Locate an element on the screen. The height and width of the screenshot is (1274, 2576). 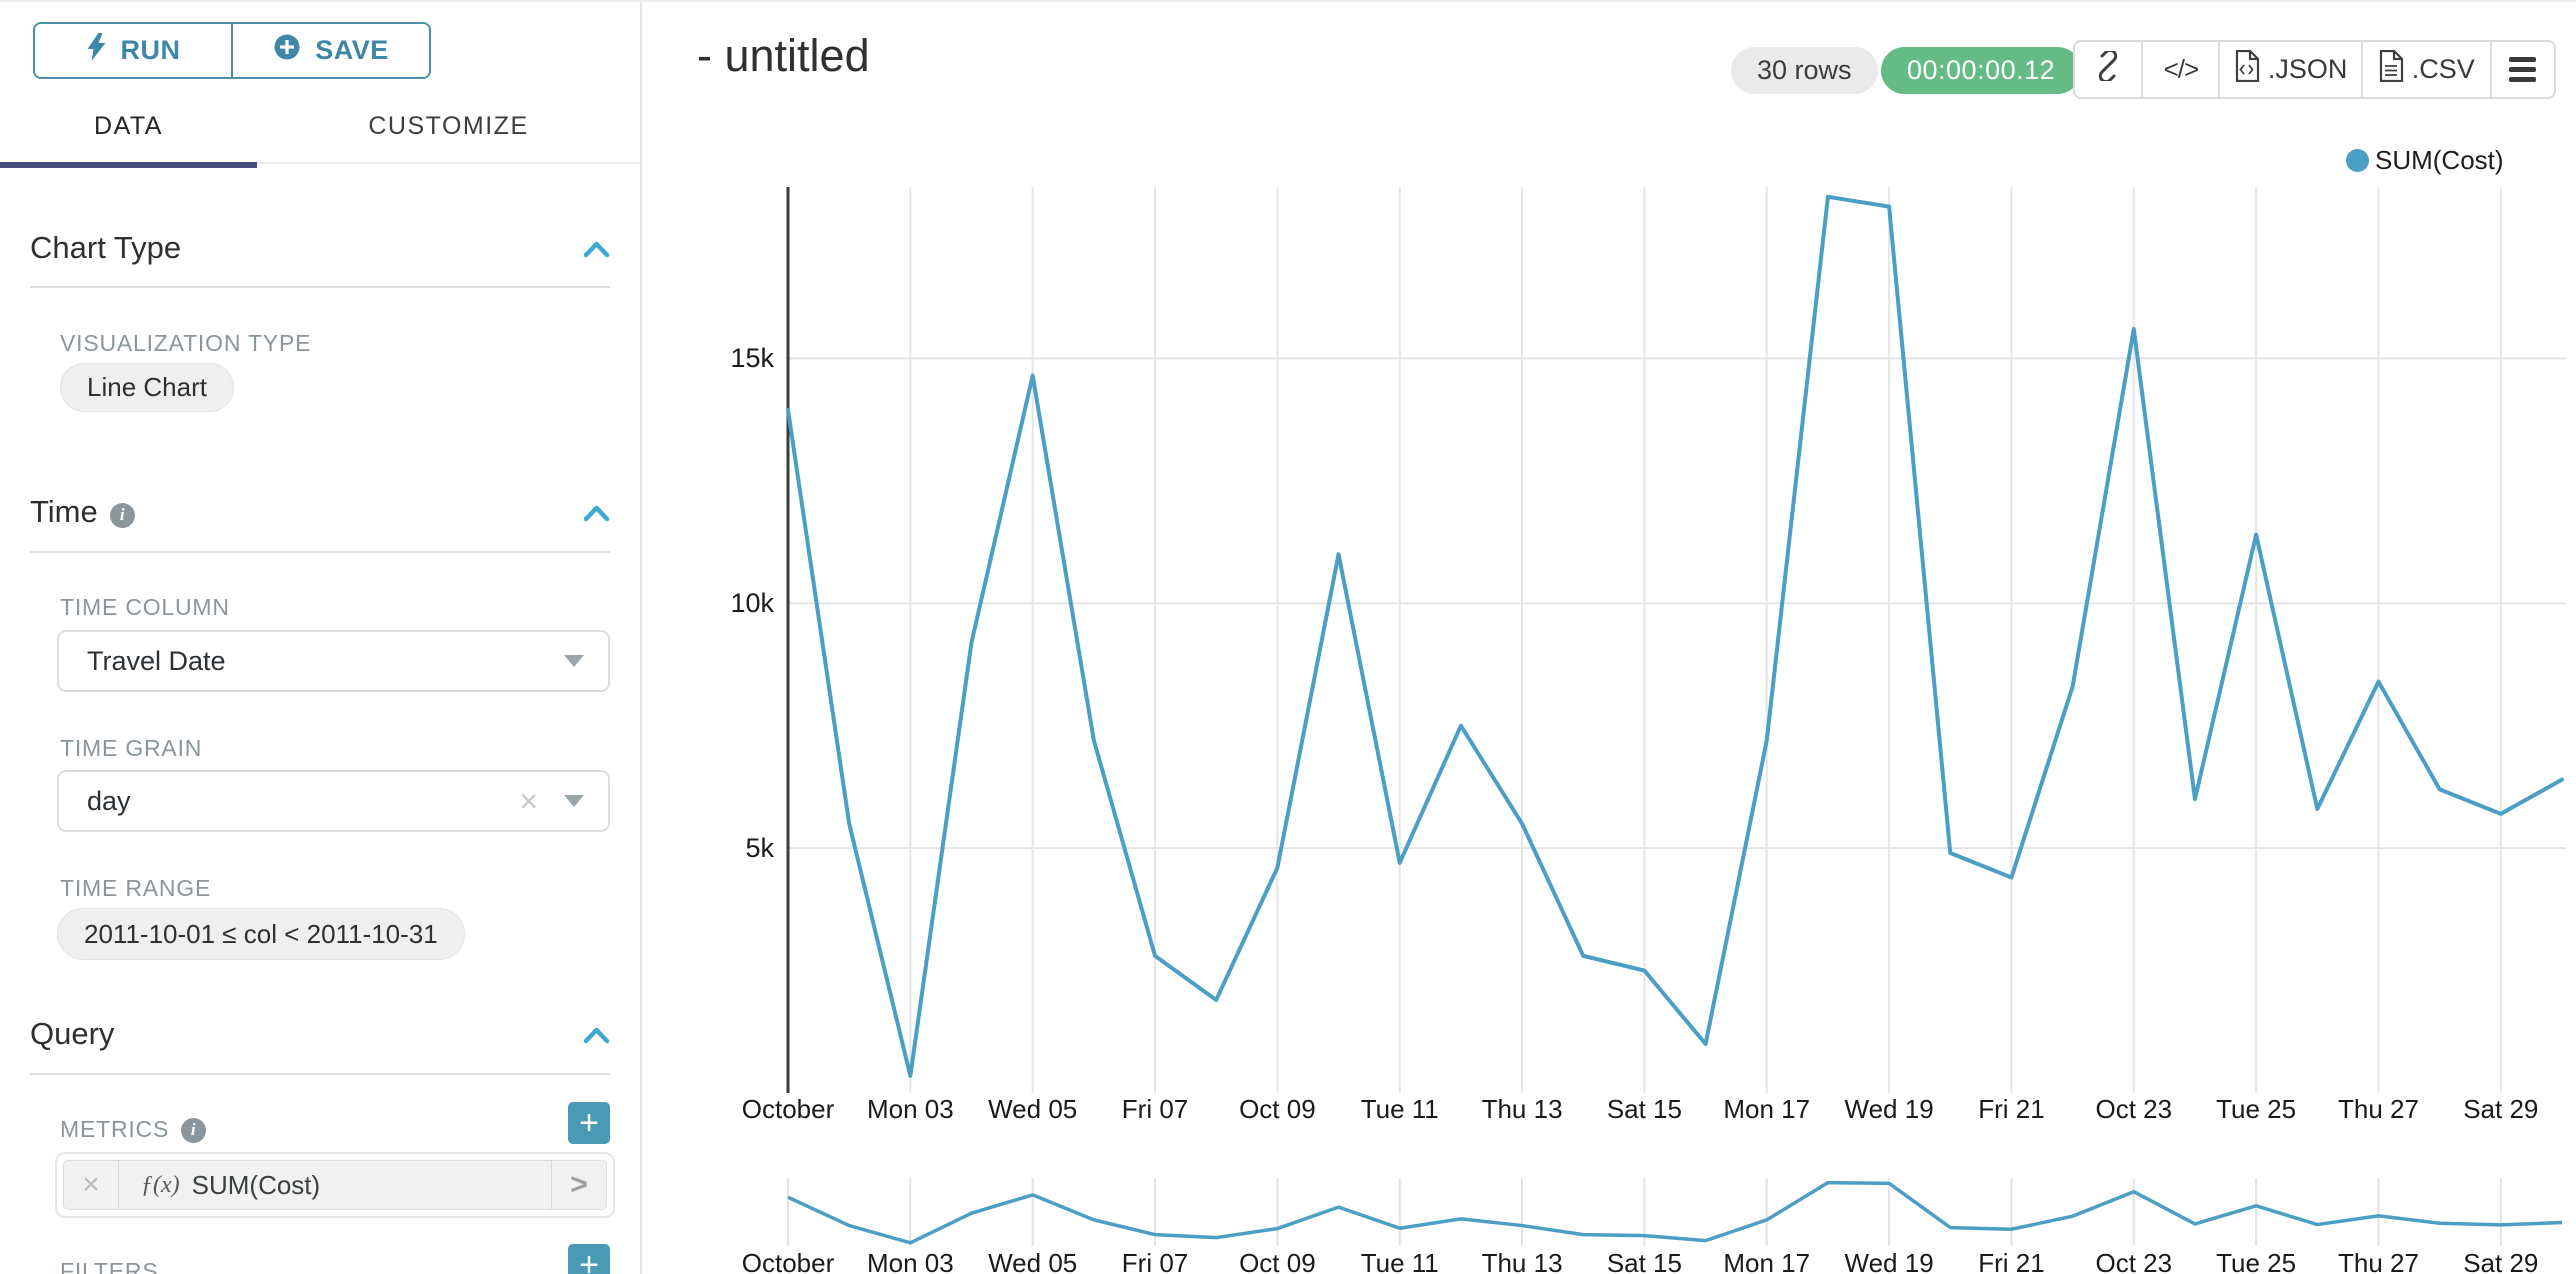
export-csv-button: .CSV is located at coordinates (2425, 69).